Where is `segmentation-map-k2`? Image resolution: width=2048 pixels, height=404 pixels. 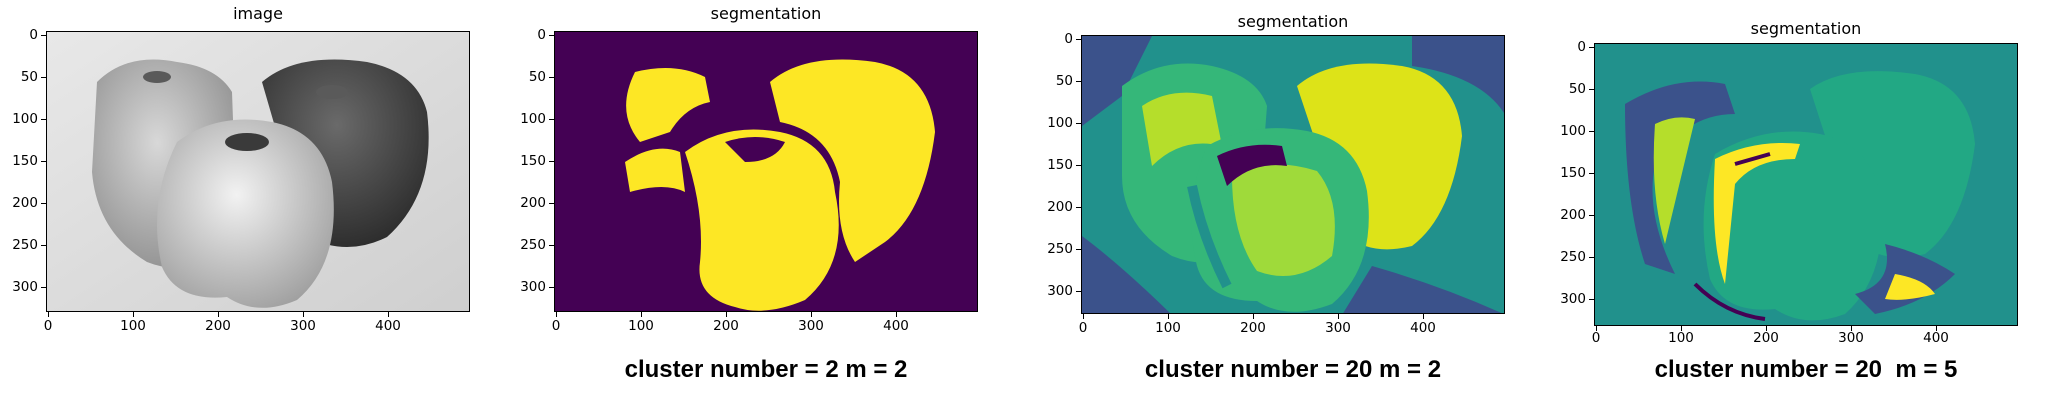
segmentation-map-k2 is located at coordinates (766, 171).